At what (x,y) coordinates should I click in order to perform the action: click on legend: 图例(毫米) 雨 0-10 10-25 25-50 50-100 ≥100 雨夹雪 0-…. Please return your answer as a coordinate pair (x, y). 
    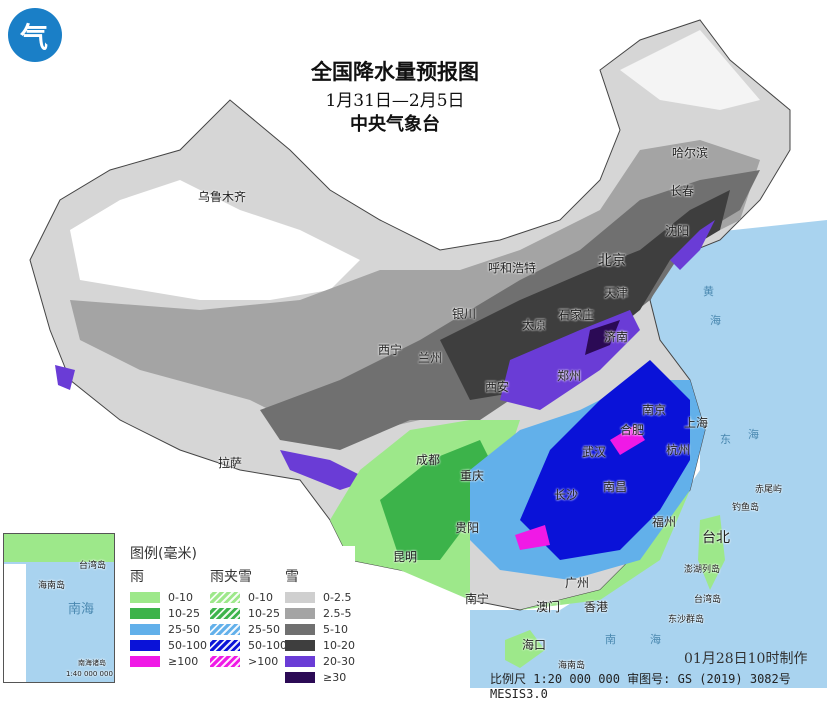
    Looking at the image, I should click on (237, 615).